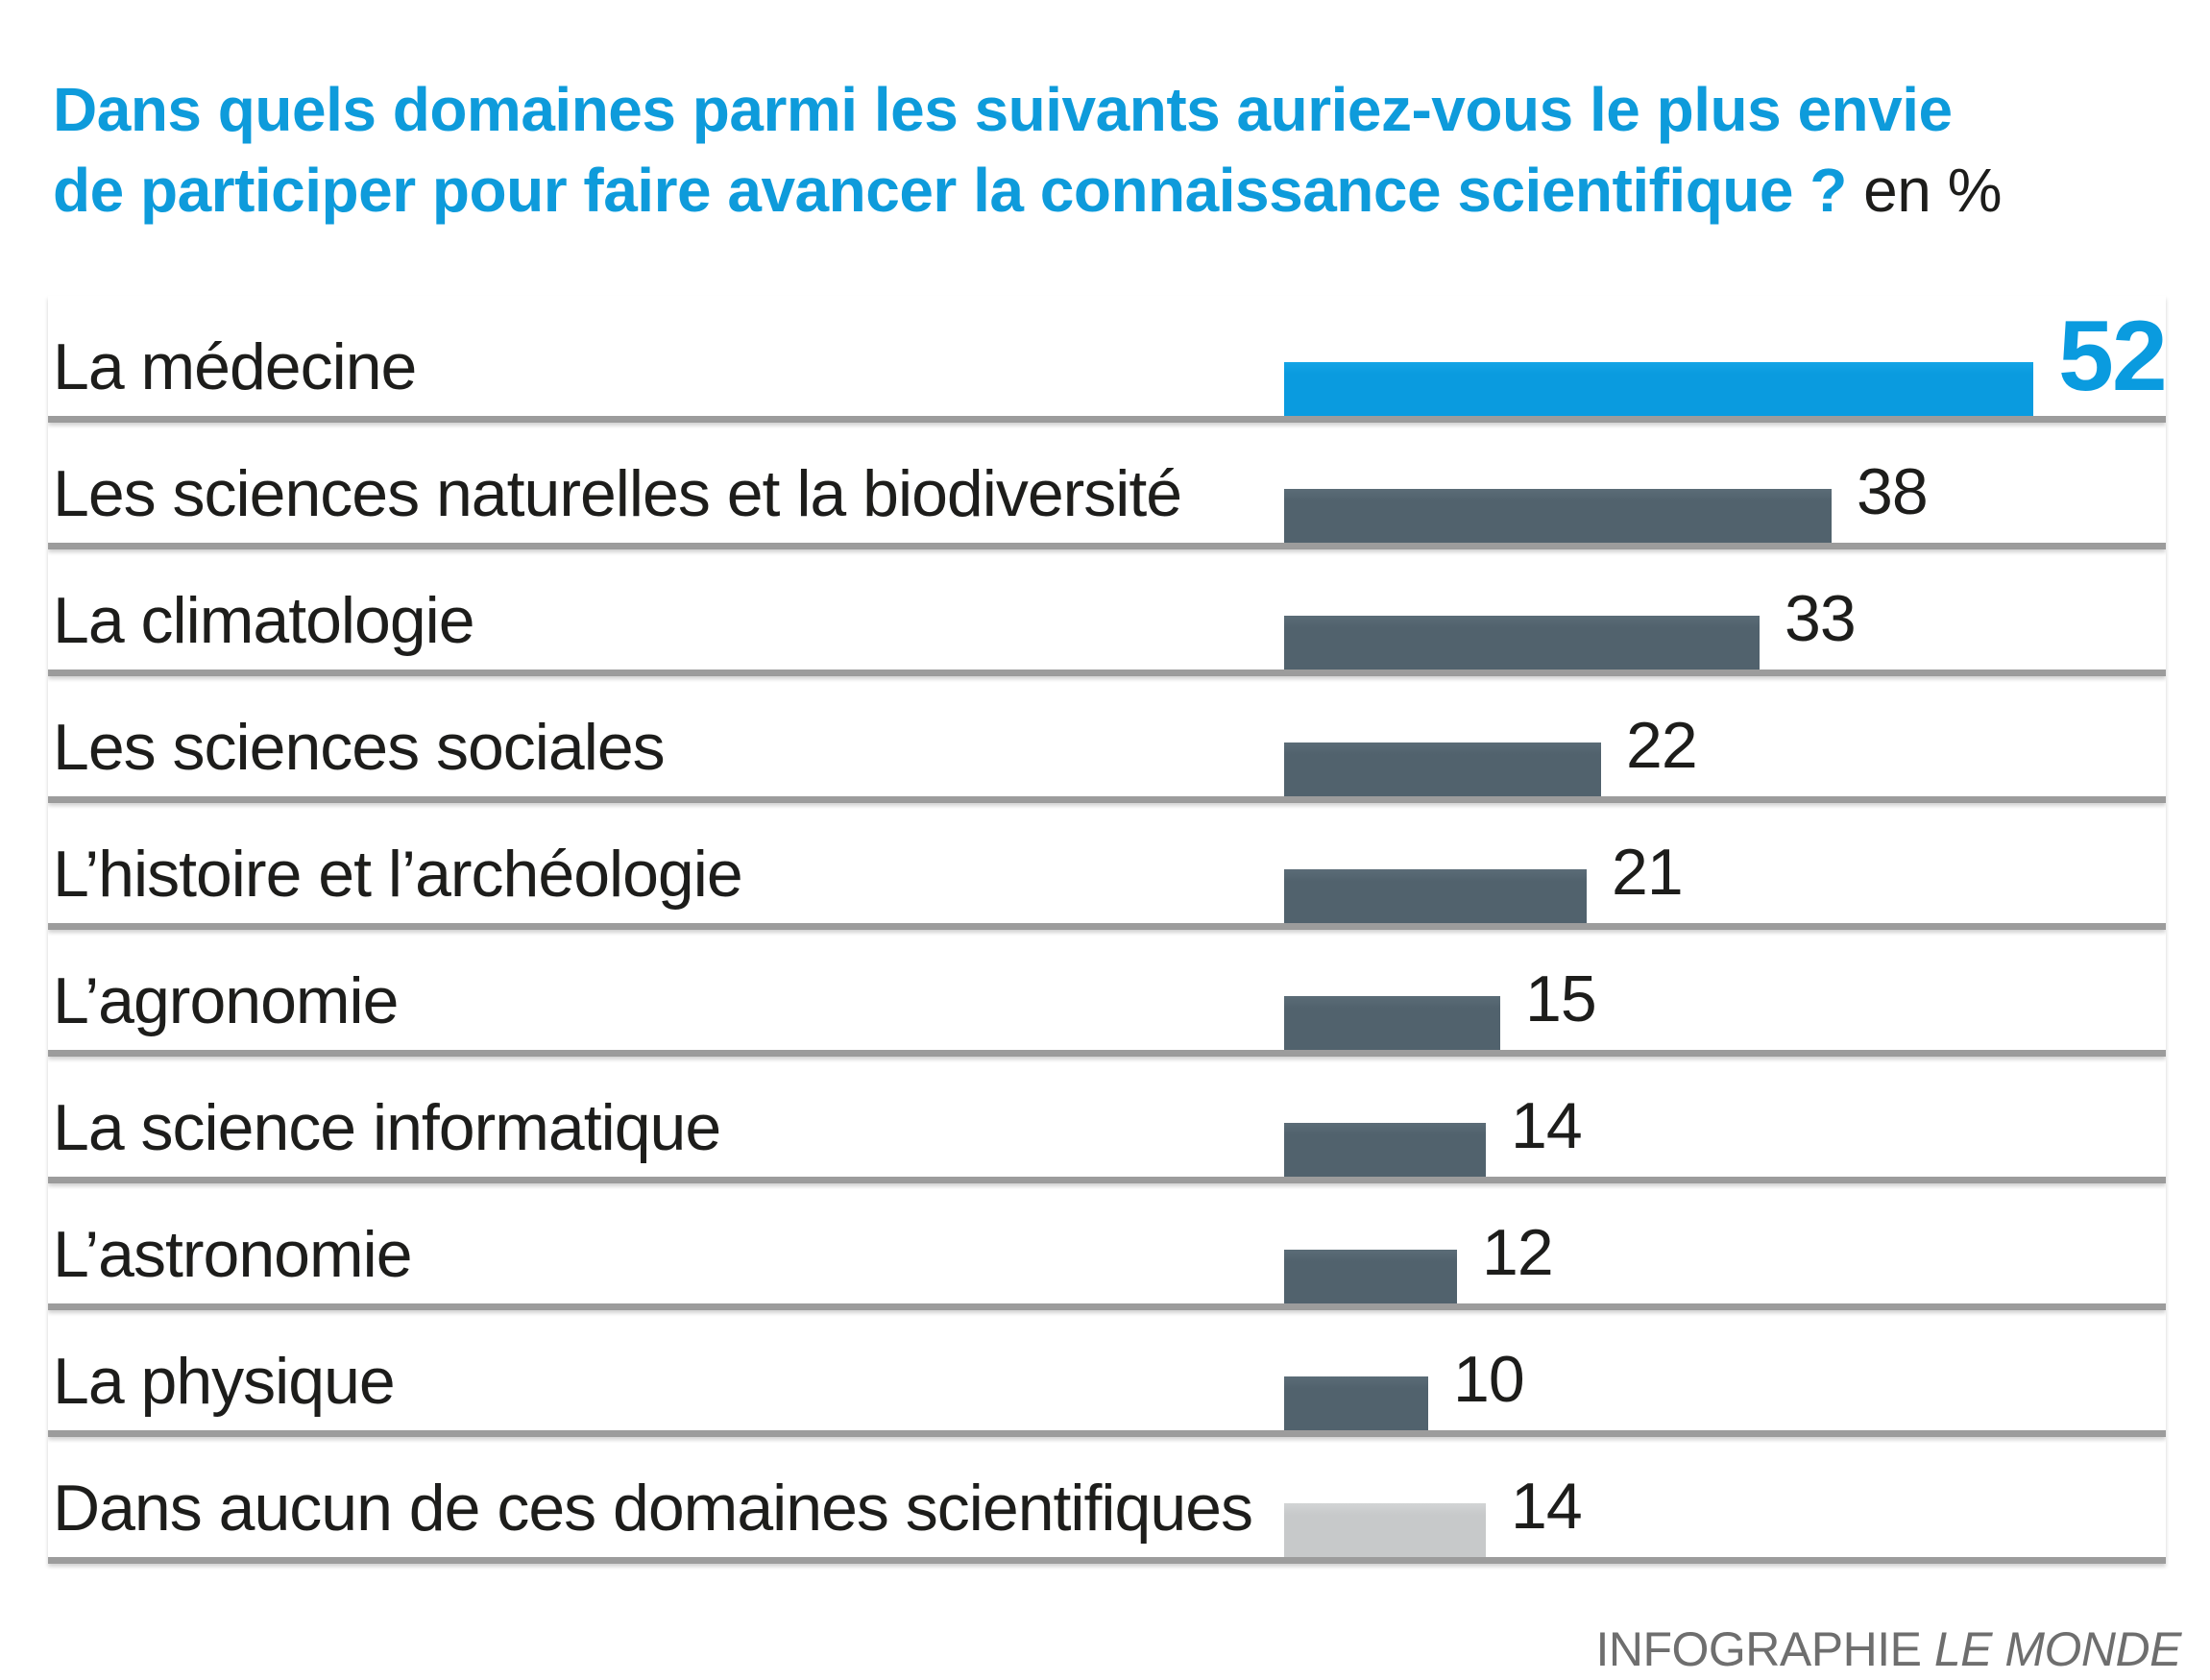 The height and width of the screenshot is (1680, 2210). What do you see at coordinates (387, 1127) in the screenshot?
I see `category-label: La science informatique` at bounding box center [387, 1127].